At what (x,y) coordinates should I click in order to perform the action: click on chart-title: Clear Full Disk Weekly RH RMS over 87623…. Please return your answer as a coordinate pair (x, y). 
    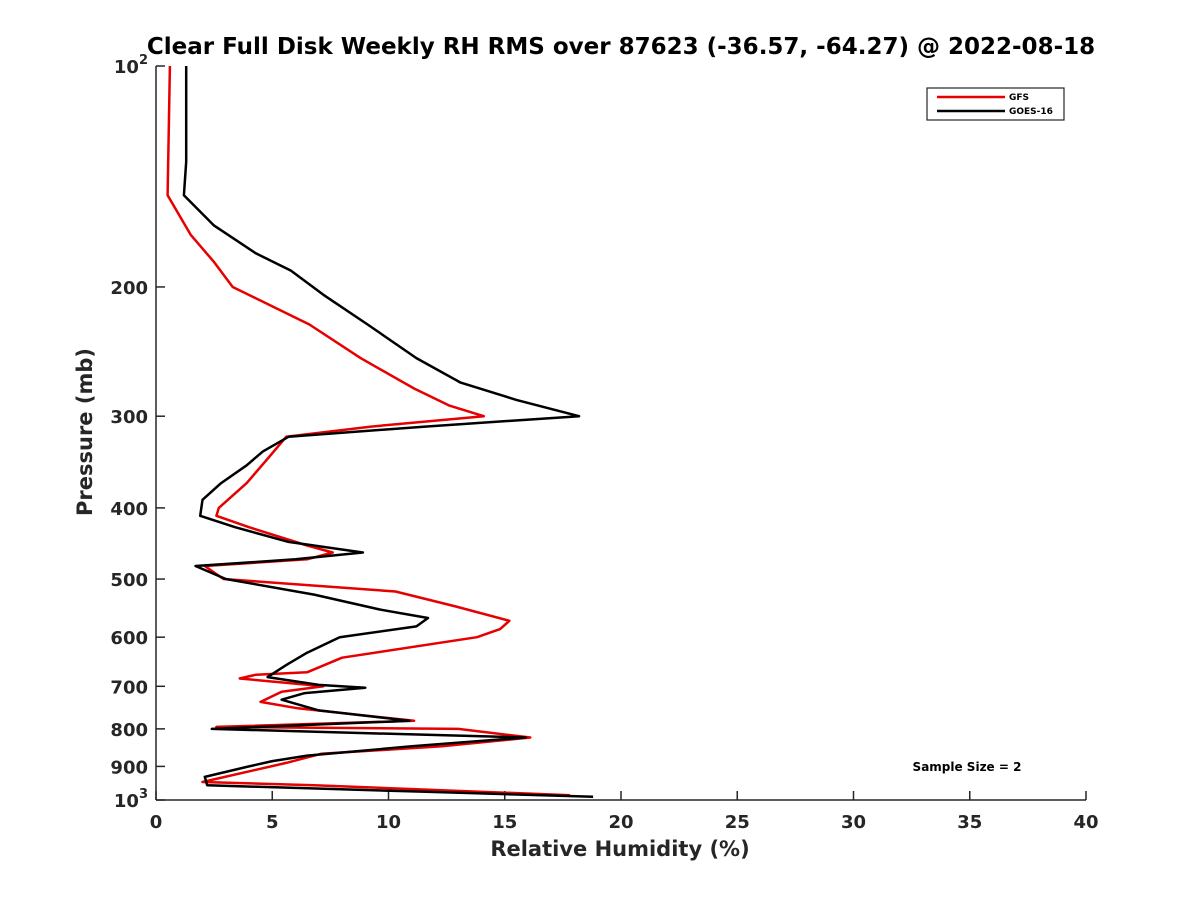
    Looking at the image, I should click on (621, 47).